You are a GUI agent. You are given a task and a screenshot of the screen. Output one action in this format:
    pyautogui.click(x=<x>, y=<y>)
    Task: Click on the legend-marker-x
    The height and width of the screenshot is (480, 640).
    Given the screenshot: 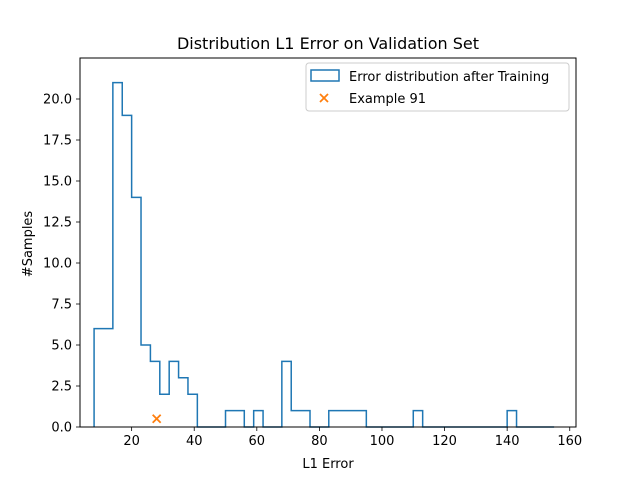 What is the action you would take?
    pyautogui.click(x=324, y=98)
    